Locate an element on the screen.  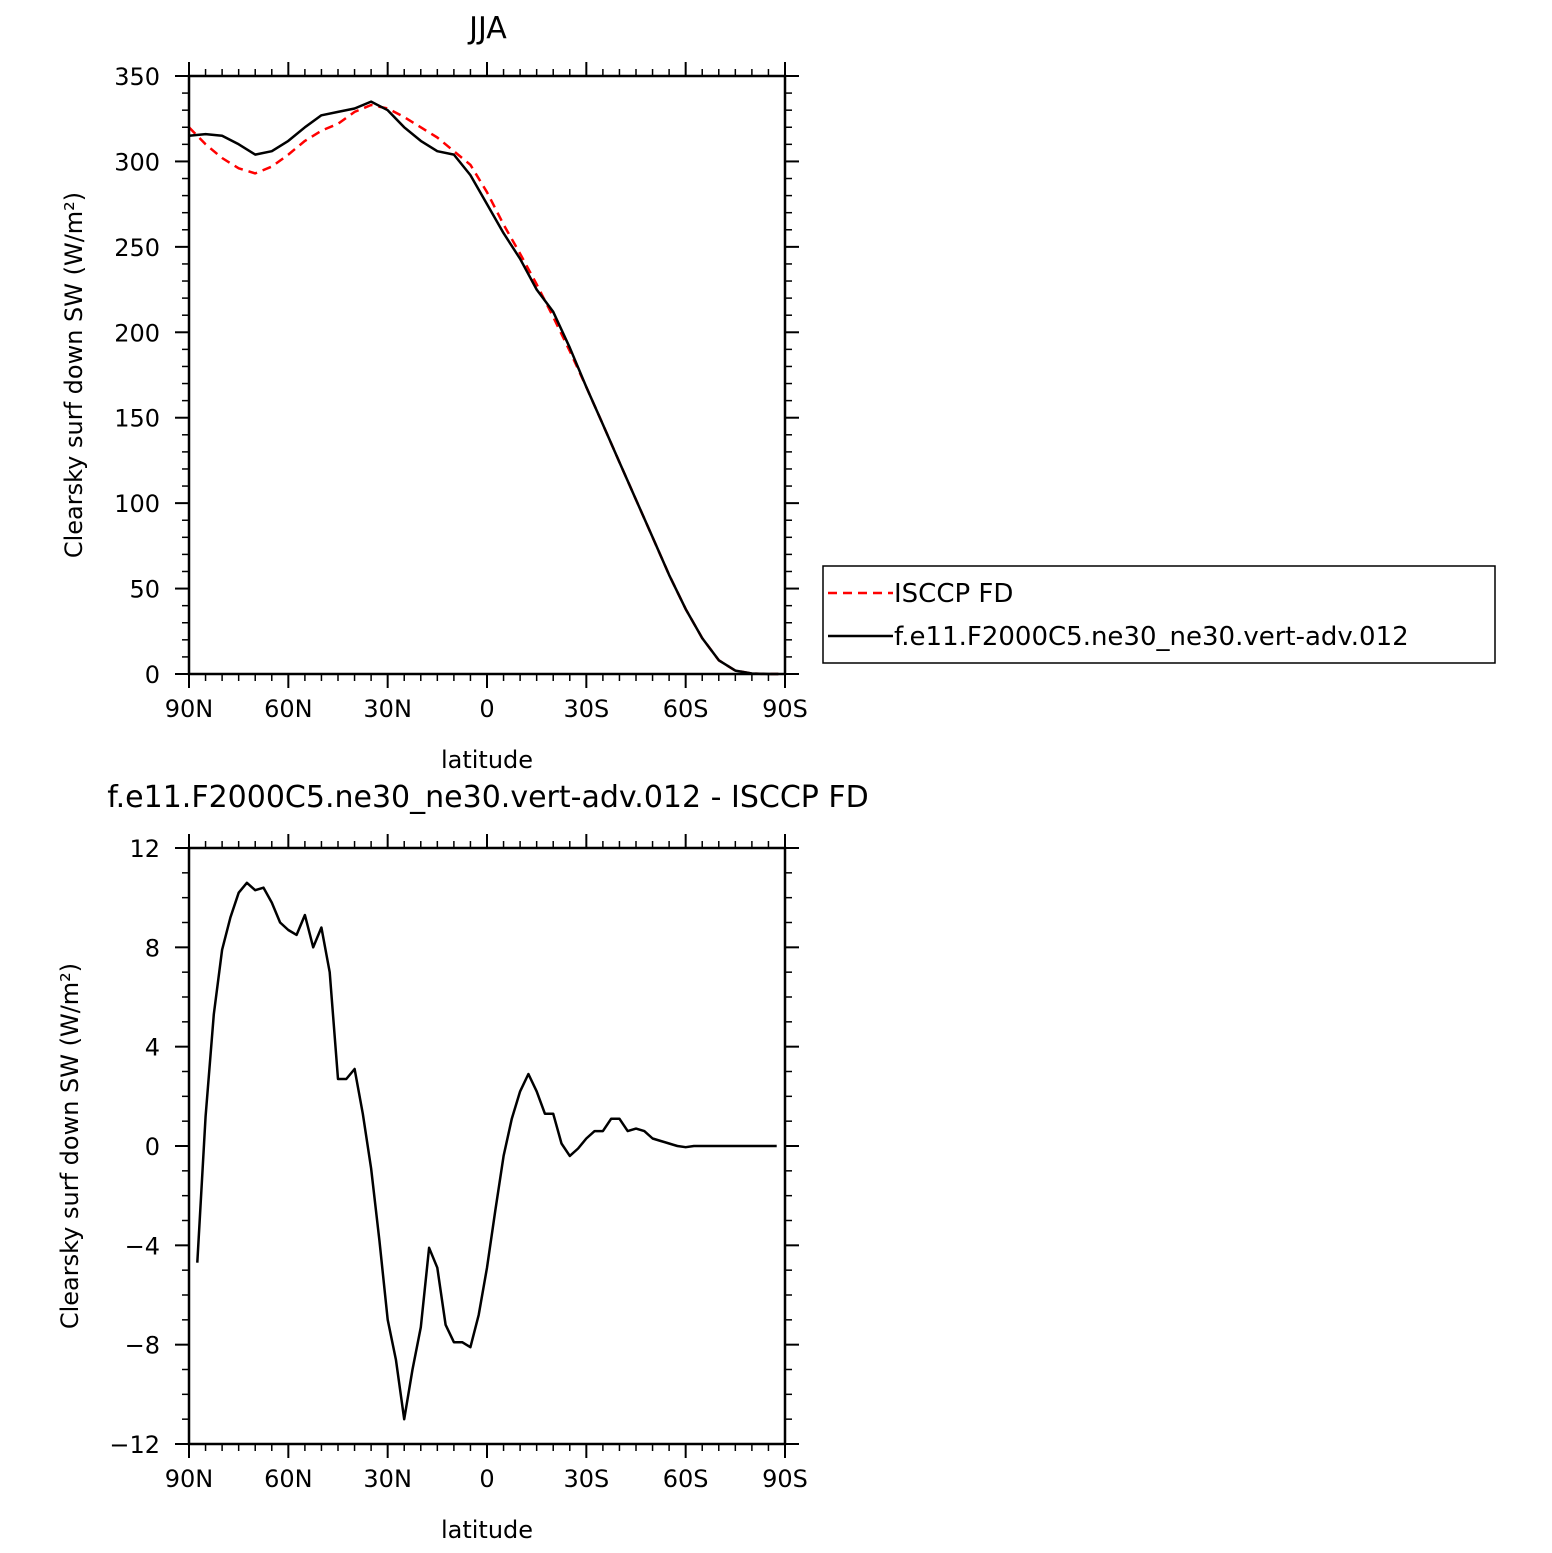
y-tick-label: 4 is located at coordinates (152, 1048).